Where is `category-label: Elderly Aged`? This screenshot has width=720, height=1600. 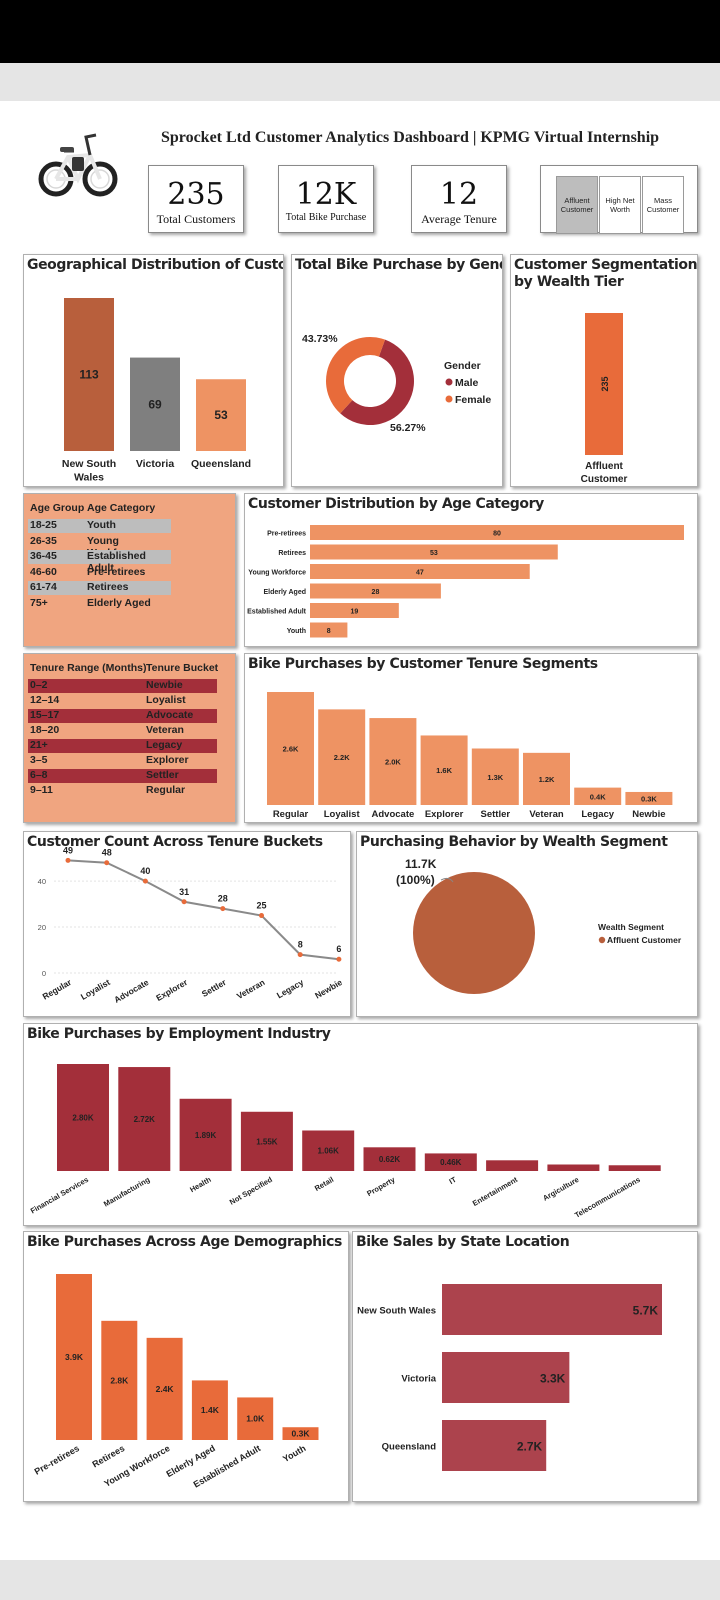
category-label: Elderly Aged is located at coordinates (284, 592).